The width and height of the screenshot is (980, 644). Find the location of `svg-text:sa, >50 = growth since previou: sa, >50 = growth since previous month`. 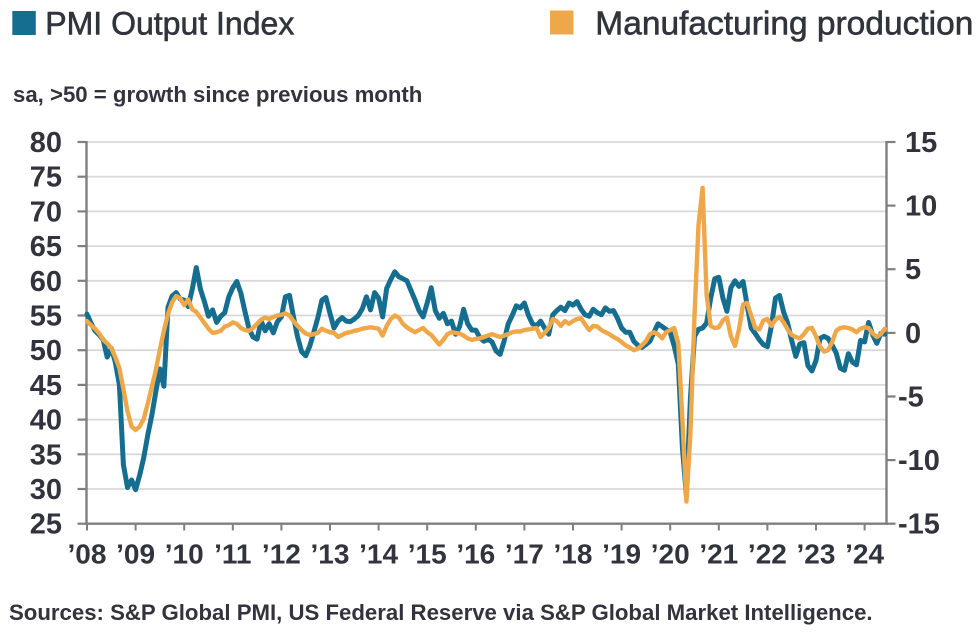

svg-text:sa, >50 = growth since previou: sa, >50 = growth since previous month is located at coordinates (217, 94).